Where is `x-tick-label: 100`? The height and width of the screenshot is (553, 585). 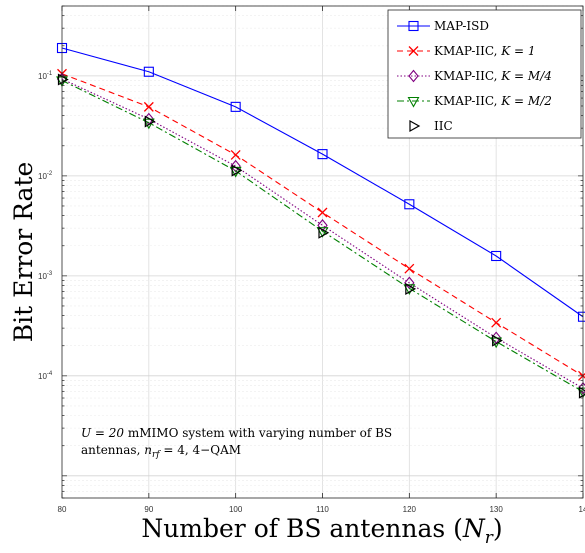
x-tick-label: 100 is located at coordinates (236, 509).